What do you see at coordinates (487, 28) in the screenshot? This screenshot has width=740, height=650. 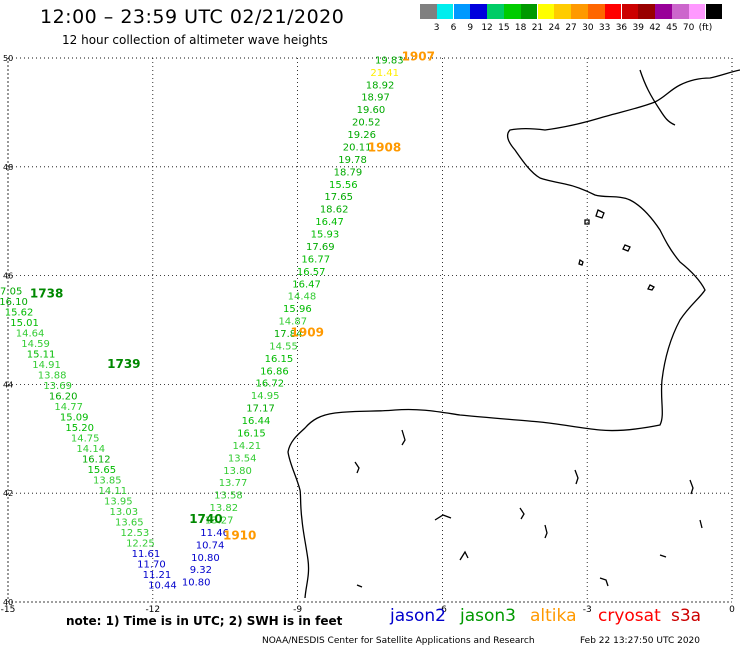 I see `legend-label: 12` at bounding box center [487, 28].